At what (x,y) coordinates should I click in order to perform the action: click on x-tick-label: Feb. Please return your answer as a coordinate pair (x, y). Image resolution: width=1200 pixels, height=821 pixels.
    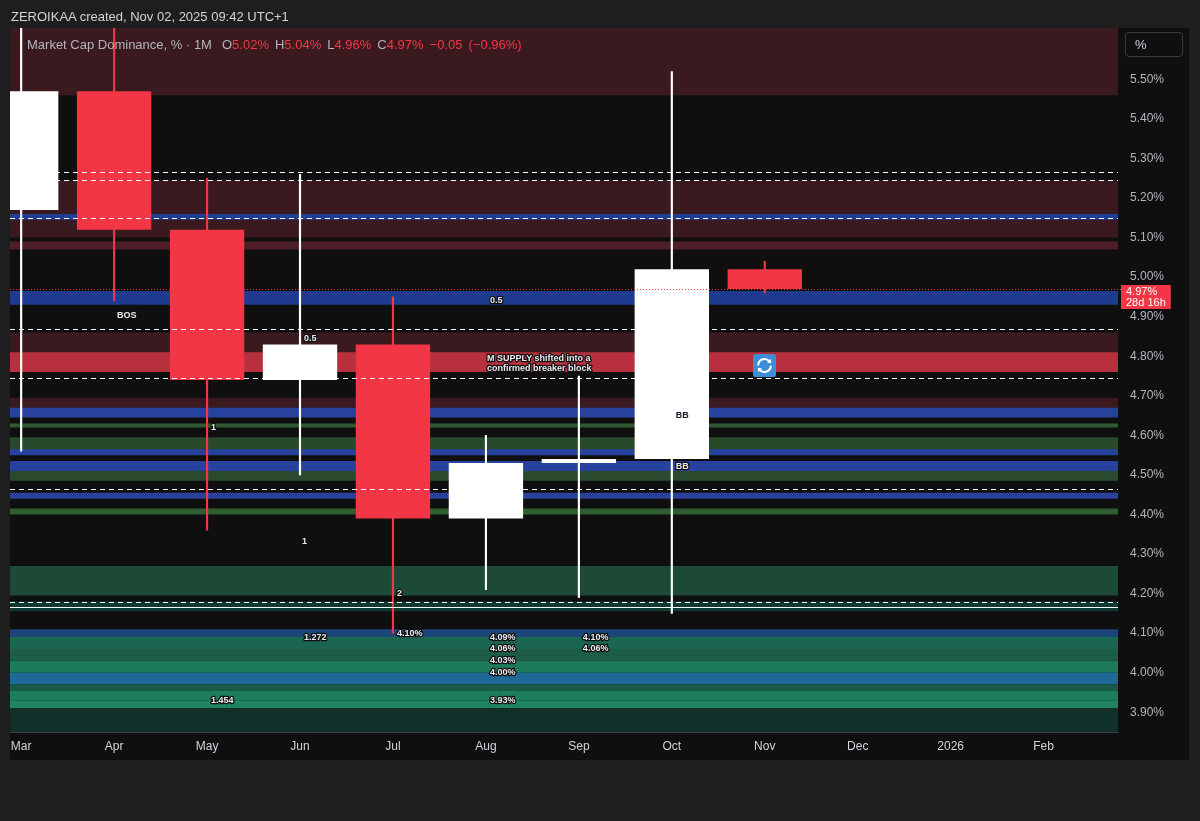
    Looking at the image, I should click on (1044, 745).